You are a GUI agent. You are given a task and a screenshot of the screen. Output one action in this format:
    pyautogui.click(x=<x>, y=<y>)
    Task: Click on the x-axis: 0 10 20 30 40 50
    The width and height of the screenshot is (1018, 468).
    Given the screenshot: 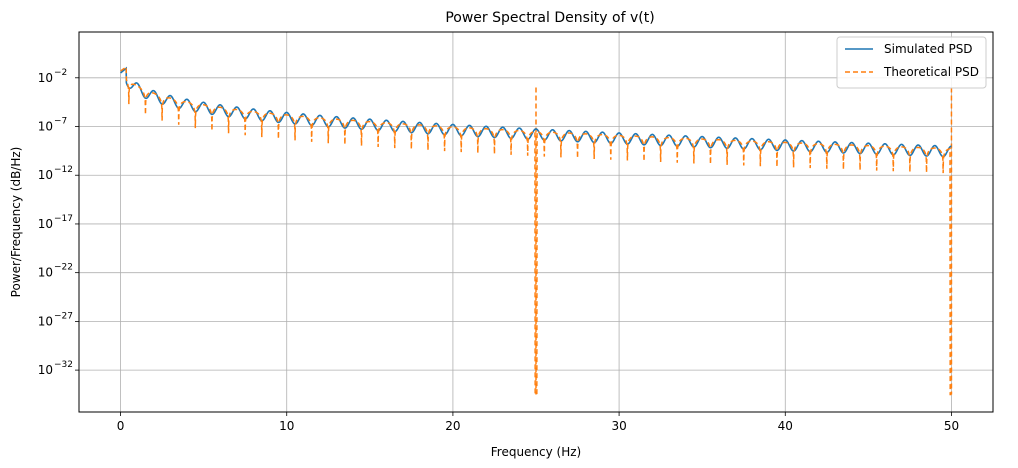 What is the action you would take?
    pyautogui.click(x=538, y=422)
    